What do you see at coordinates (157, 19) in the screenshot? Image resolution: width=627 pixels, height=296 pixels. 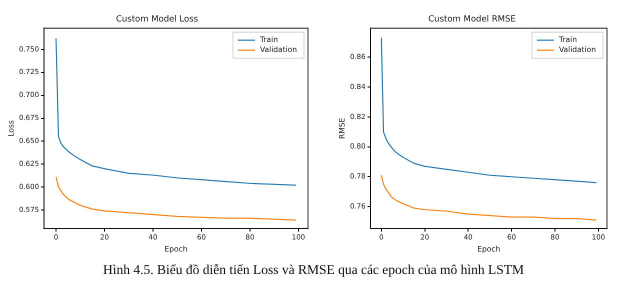 I see `chart-title: Custom Model Loss` at bounding box center [157, 19].